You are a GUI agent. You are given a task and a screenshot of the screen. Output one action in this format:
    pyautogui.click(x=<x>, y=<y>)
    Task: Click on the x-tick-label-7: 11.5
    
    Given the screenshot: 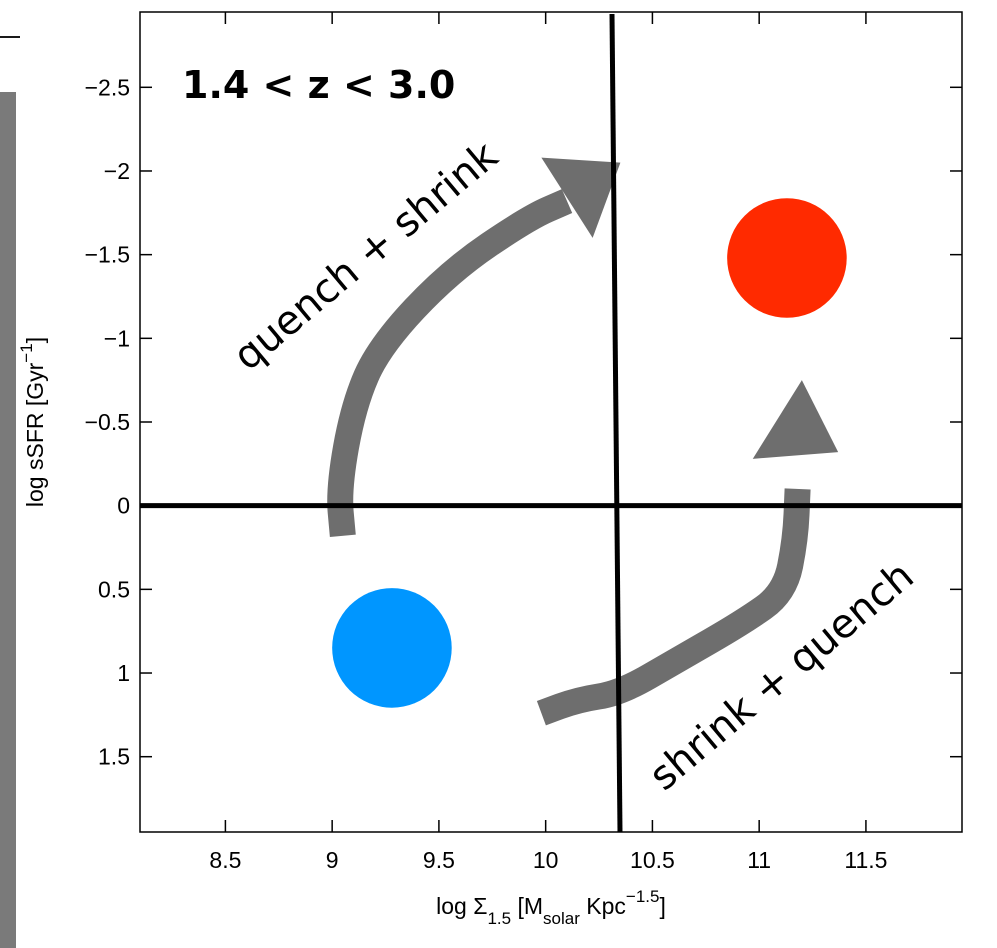 What is the action you would take?
    pyautogui.click(x=865, y=860)
    